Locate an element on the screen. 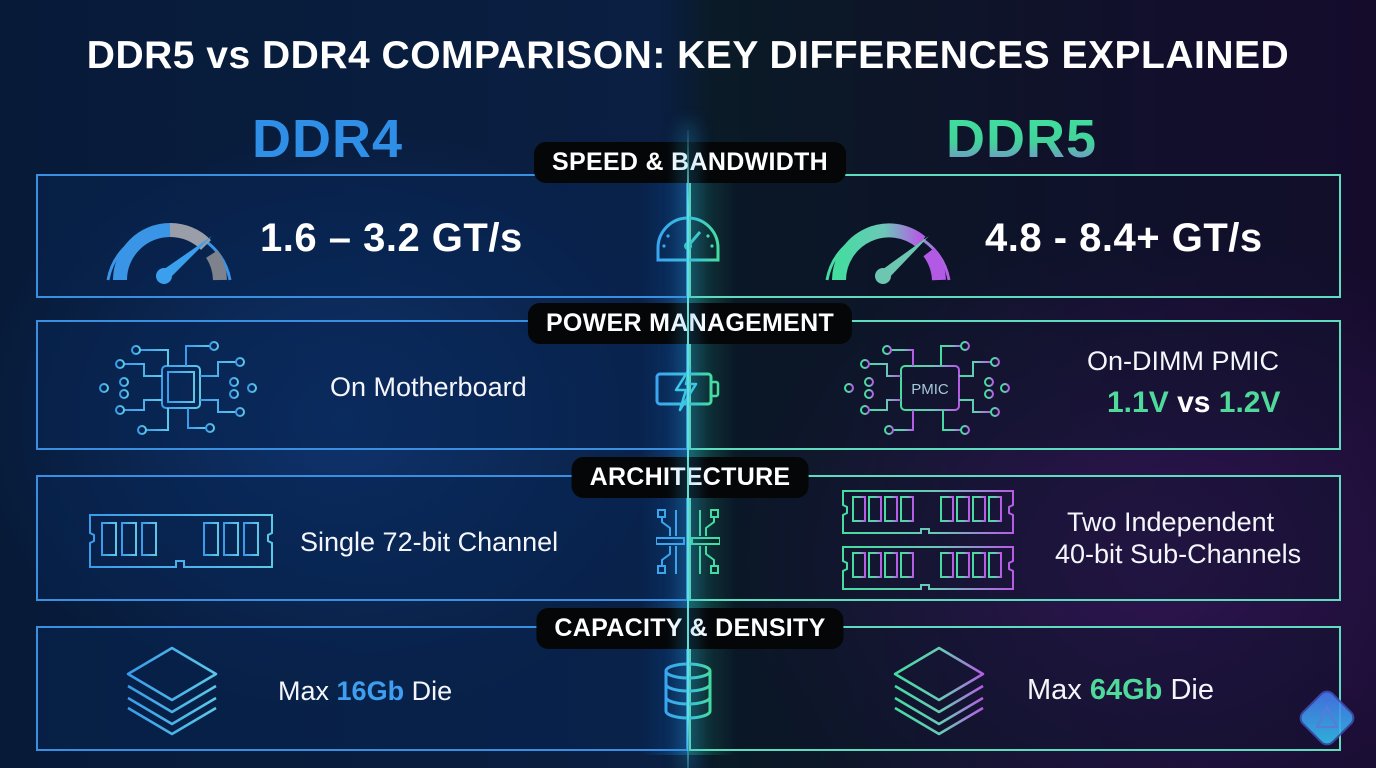 This screenshot has width=1376, height=768. circuit-chip-icon is located at coordinates (178, 388).